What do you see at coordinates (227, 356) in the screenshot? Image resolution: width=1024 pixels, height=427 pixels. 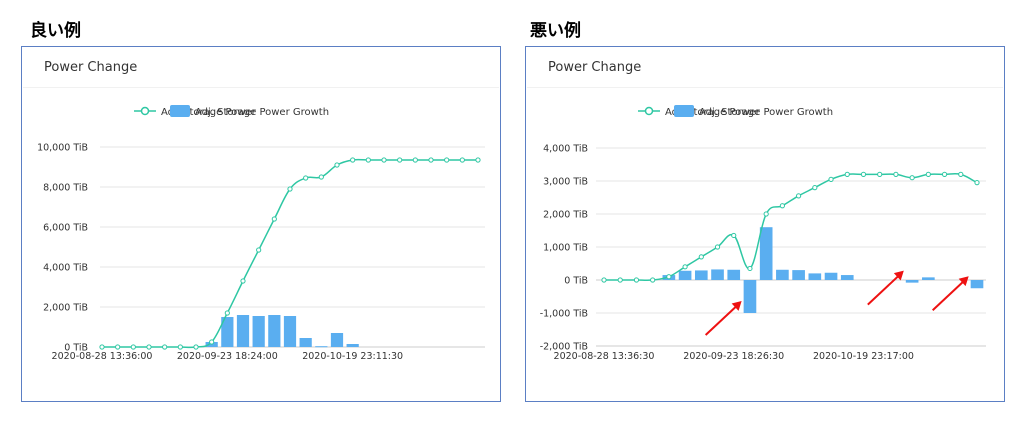 I see `x-tick-label: 2020-09-23 18:24:00` at bounding box center [227, 356].